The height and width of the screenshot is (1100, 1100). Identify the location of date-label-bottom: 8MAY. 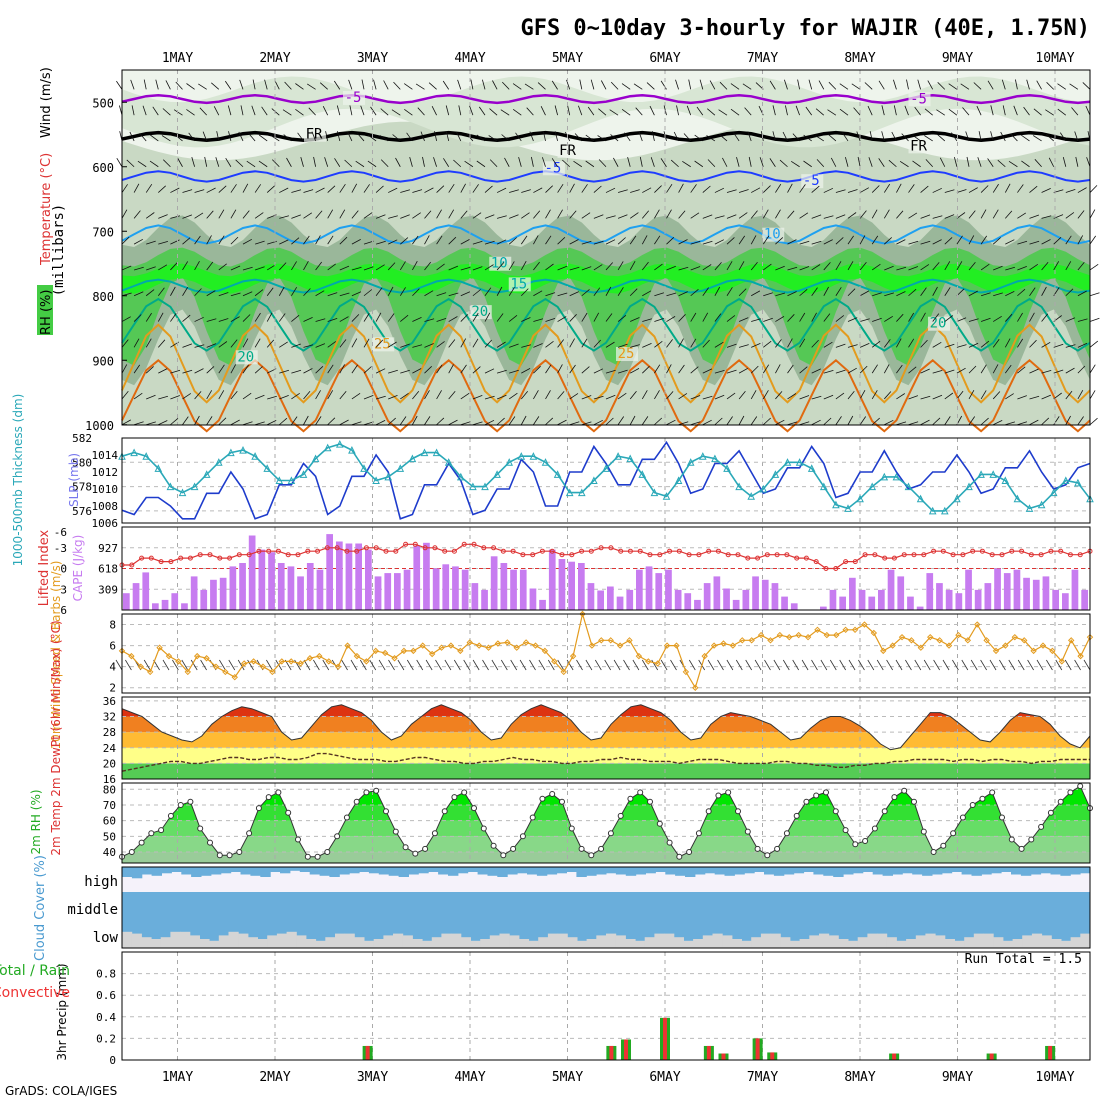
(859, 1077).